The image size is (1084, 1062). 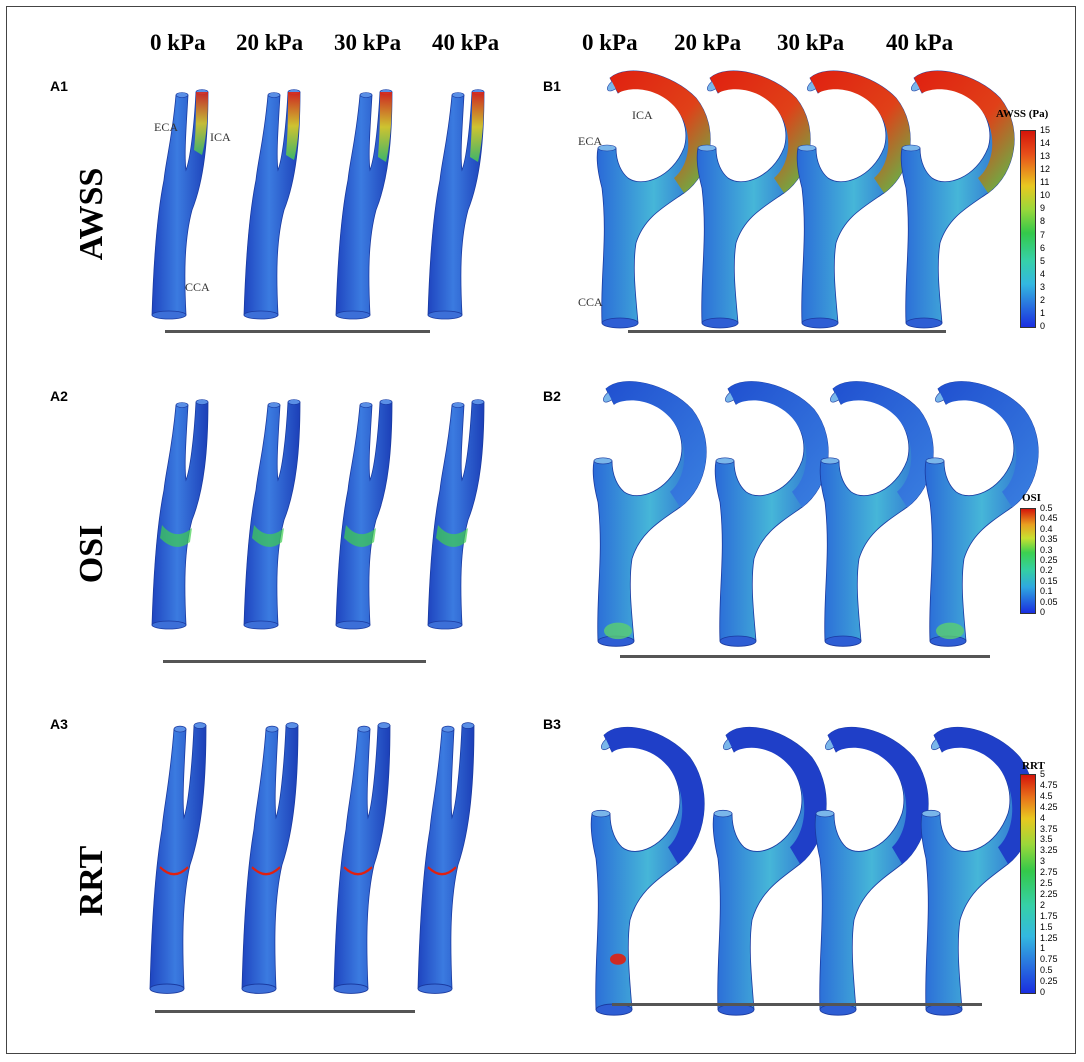 I want to click on legend-awss: AWSS (Pa) 15 14 13 12 11 10 9 8 7 6 5 4 3 2 1 0, so click(x=1033, y=219).